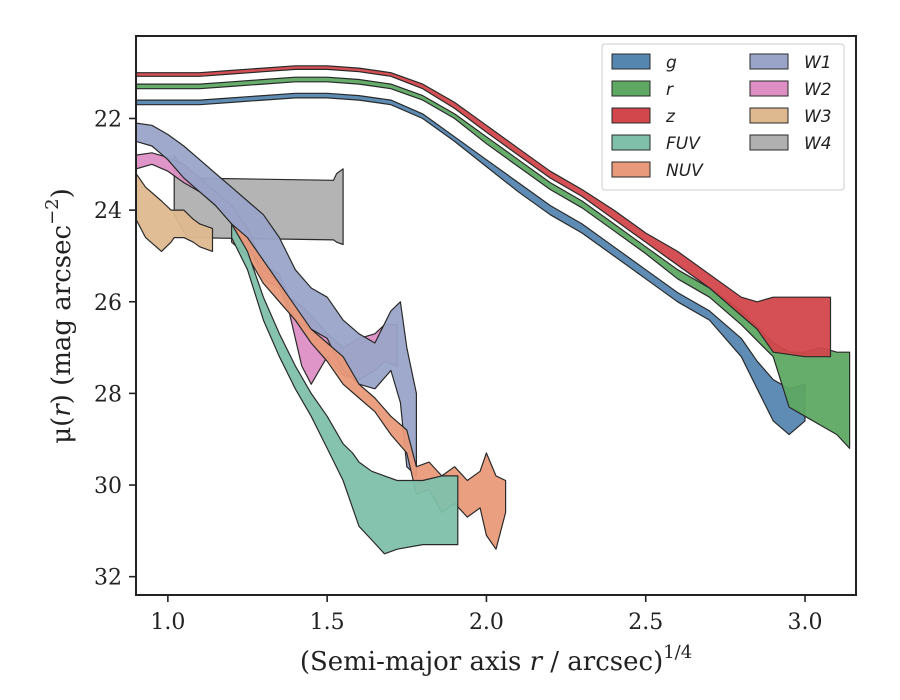 This screenshot has height=700, width=900. What do you see at coordinates (818, 117) in the screenshot?
I see `legend-label-w3: W3` at bounding box center [818, 117].